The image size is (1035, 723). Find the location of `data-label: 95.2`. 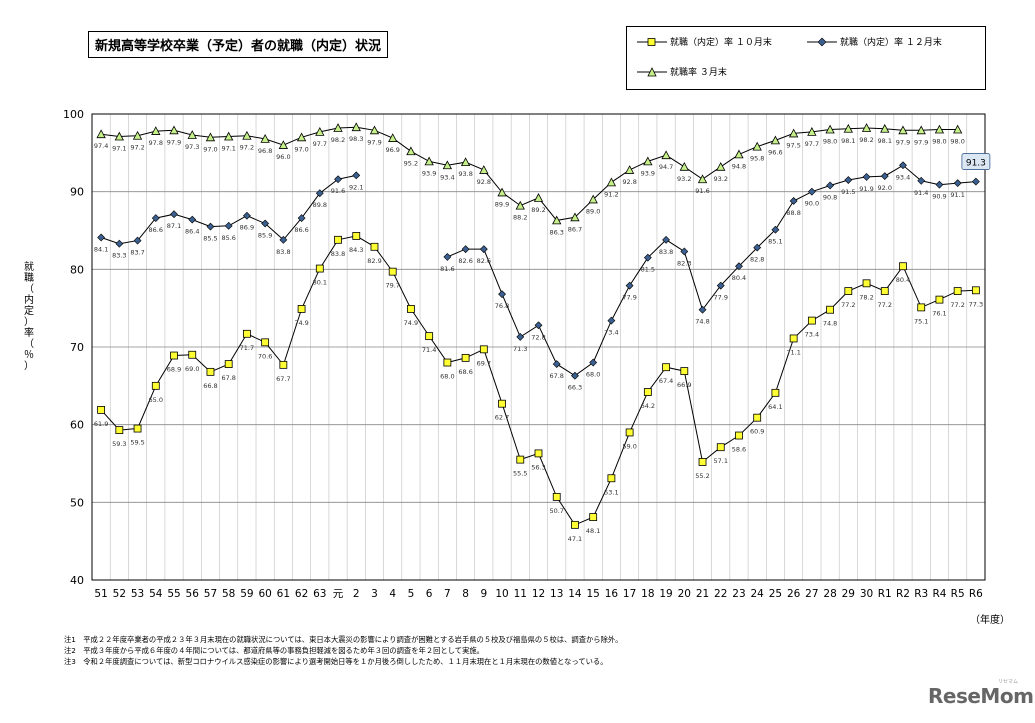

data-label: 95.2 is located at coordinates (411, 163).